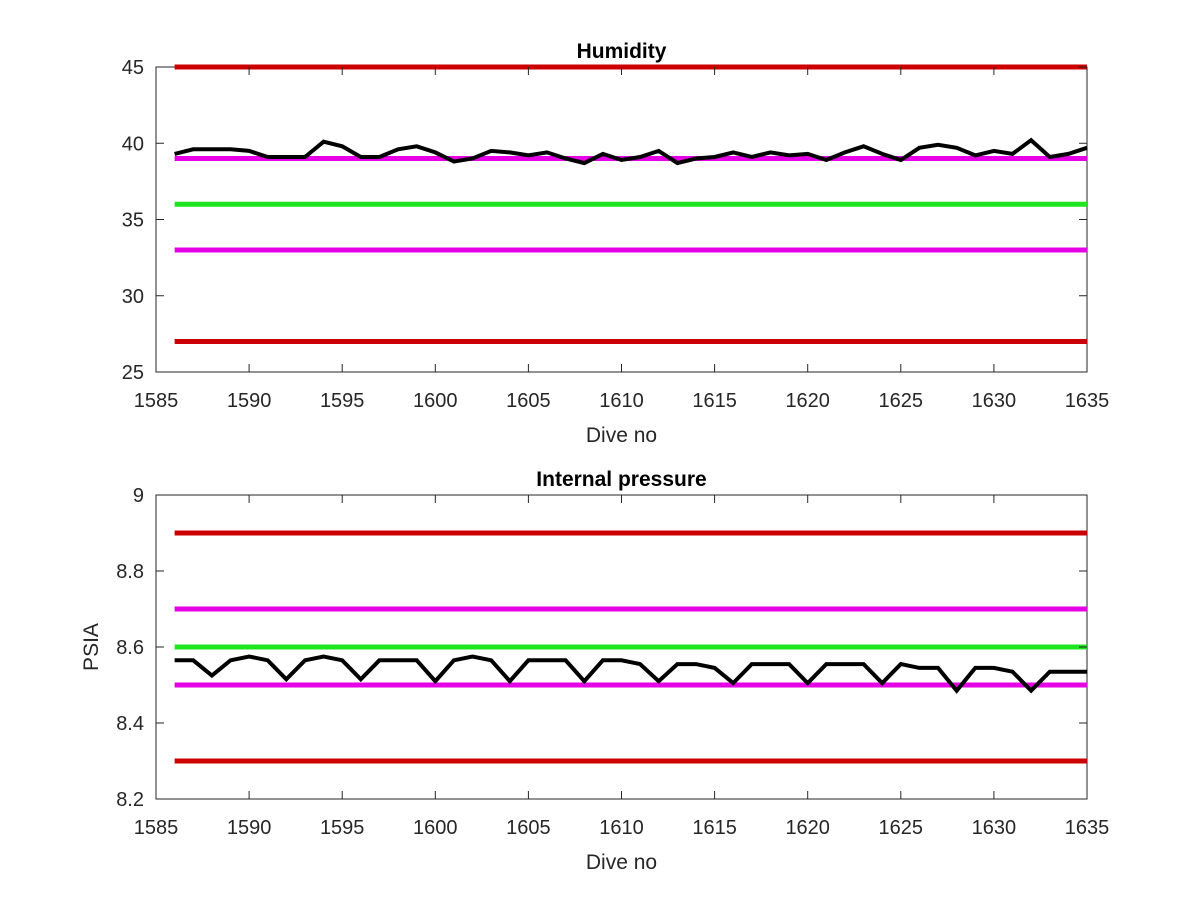  Describe the element at coordinates (622, 51) in the screenshot. I see `chart-title: Humidity` at that location.